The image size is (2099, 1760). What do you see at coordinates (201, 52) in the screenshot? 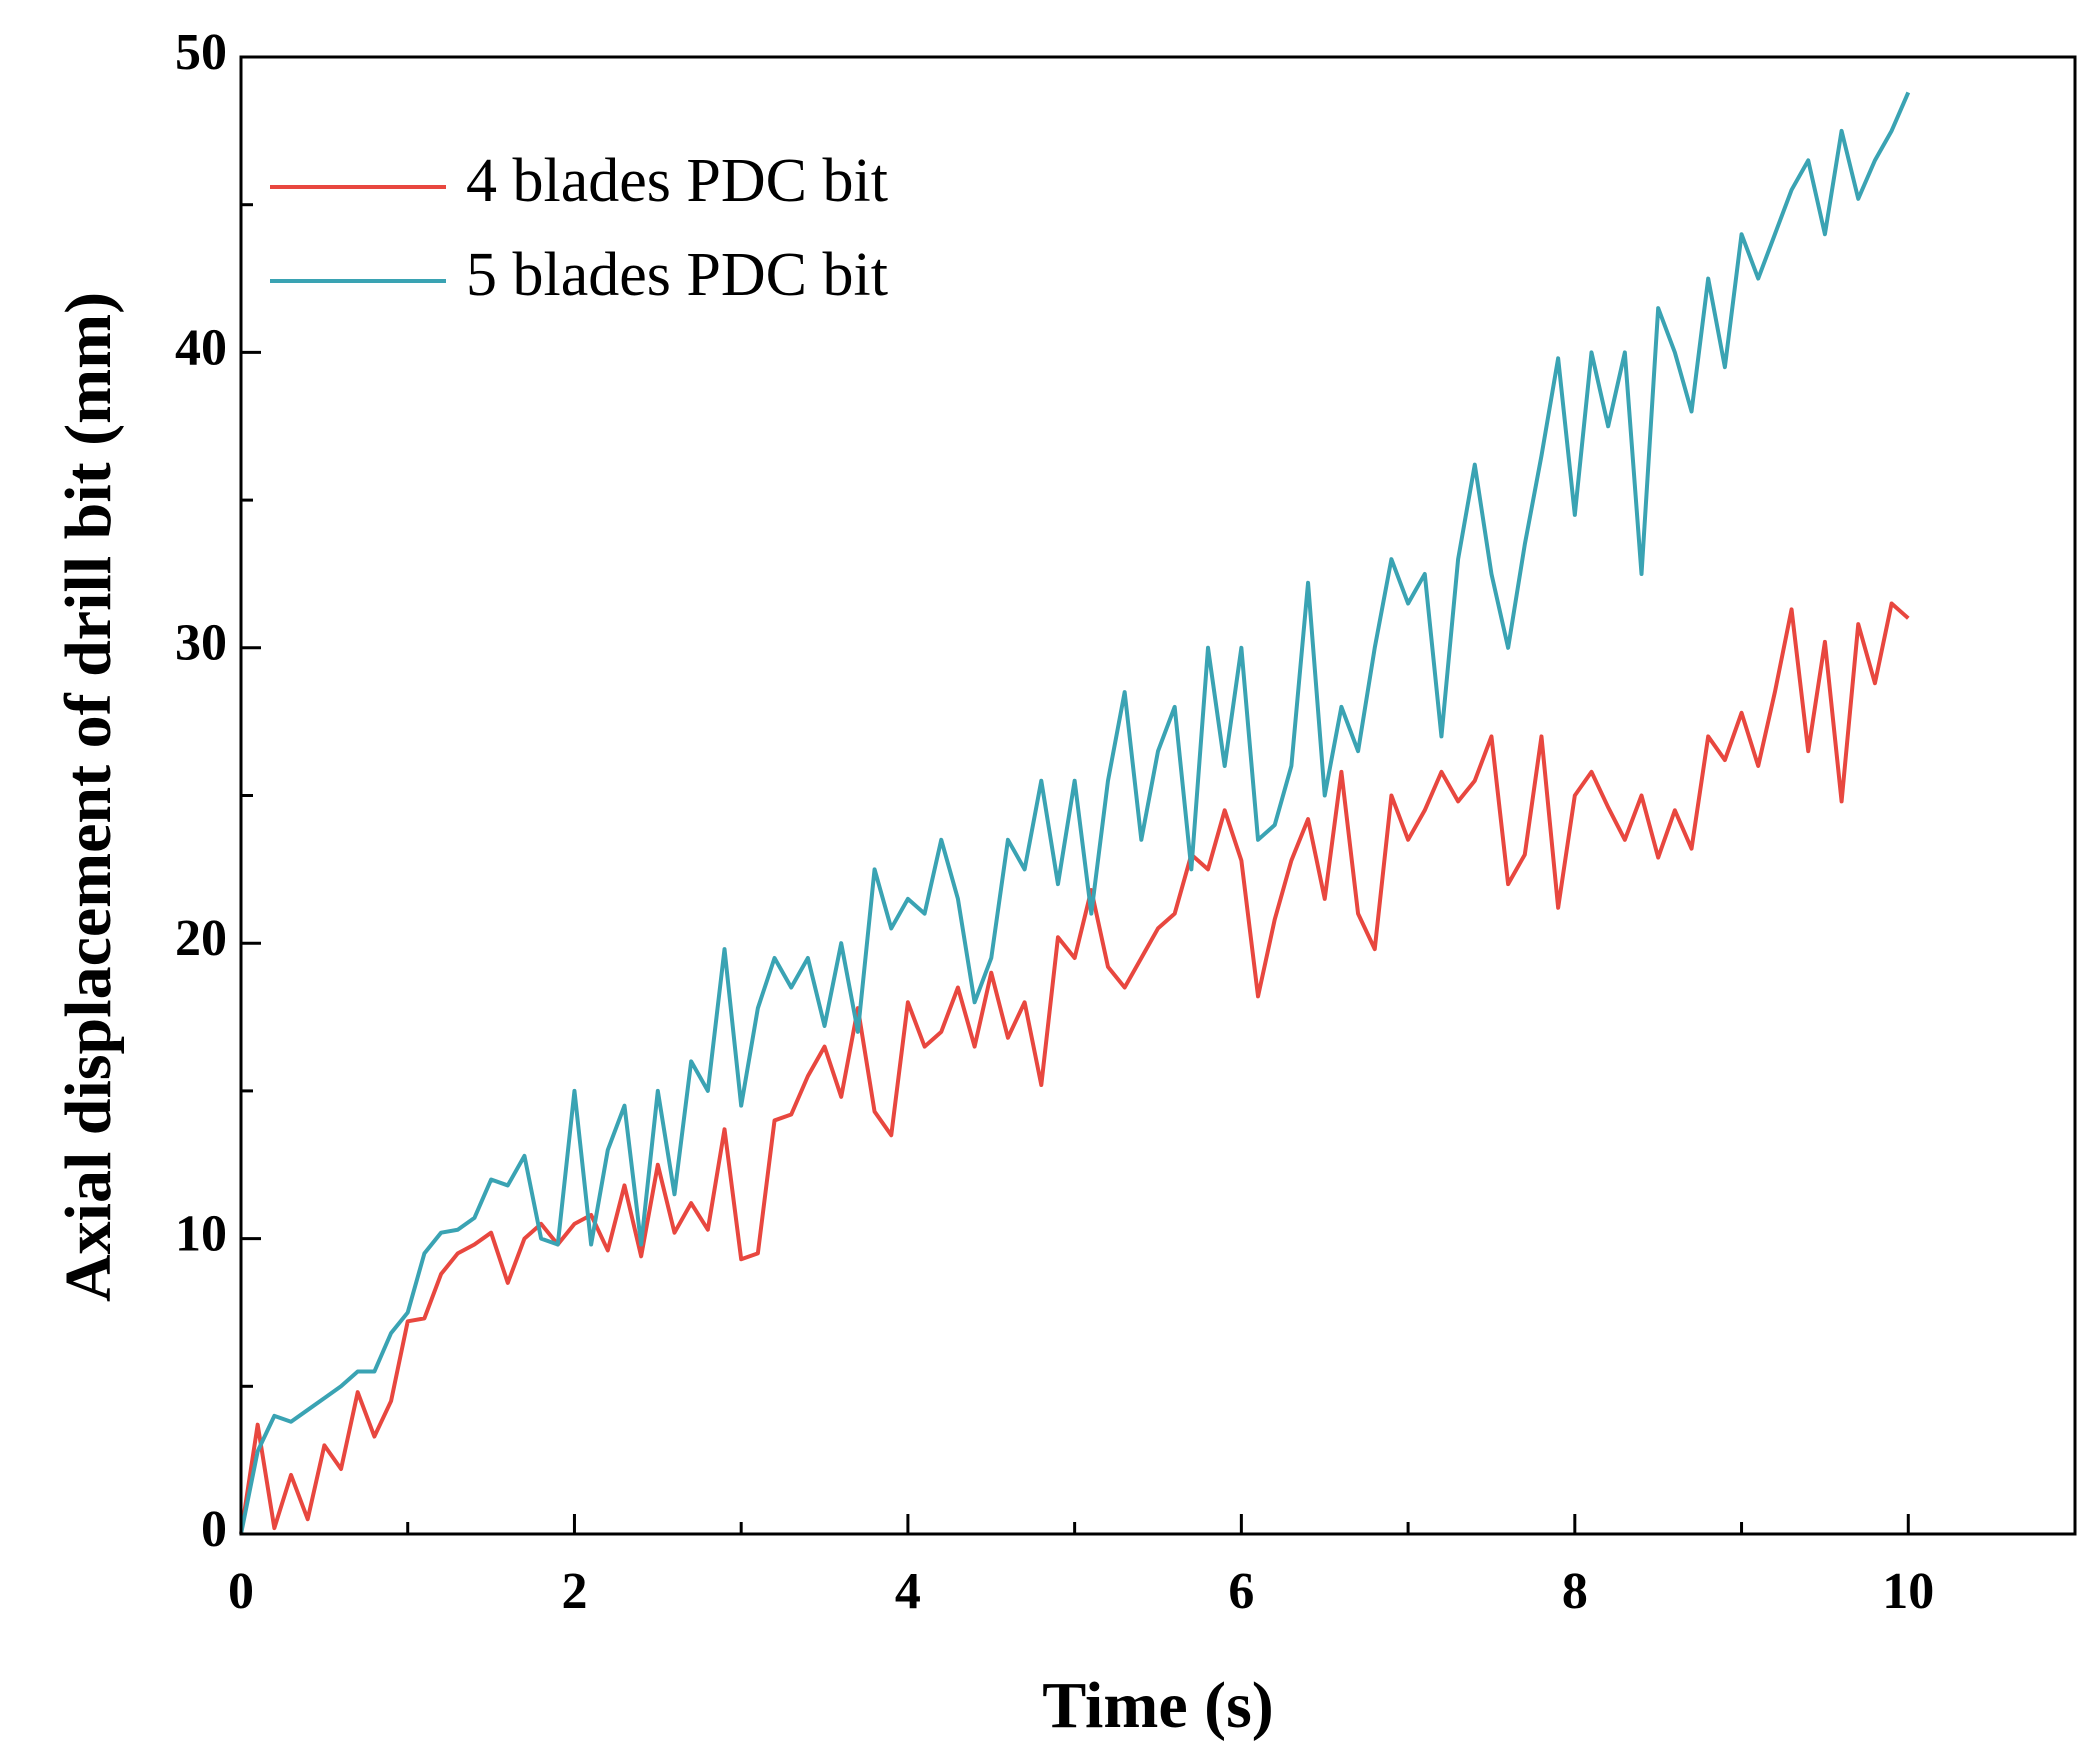
I see `y-tick-label: 50` at bounding box center [201, 52].